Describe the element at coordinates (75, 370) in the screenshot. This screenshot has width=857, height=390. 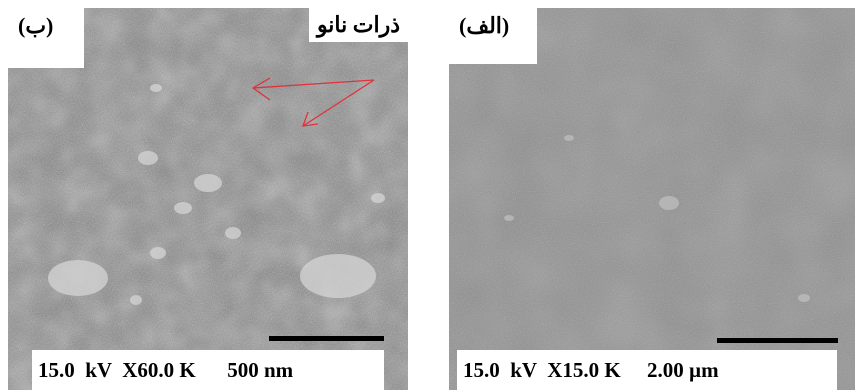
I see `voltage-b: 15.0 kV` at that location.